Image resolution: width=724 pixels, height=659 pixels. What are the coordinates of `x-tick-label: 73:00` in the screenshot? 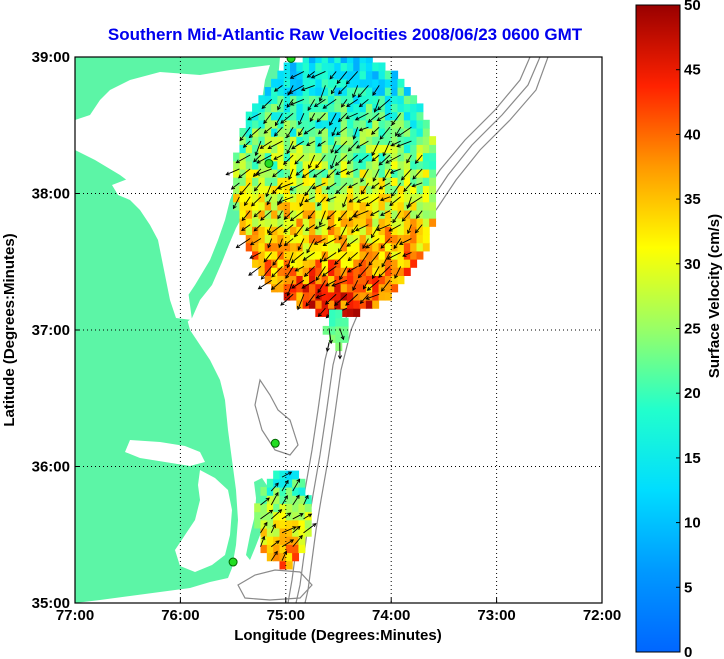 It's located at (496, 615).